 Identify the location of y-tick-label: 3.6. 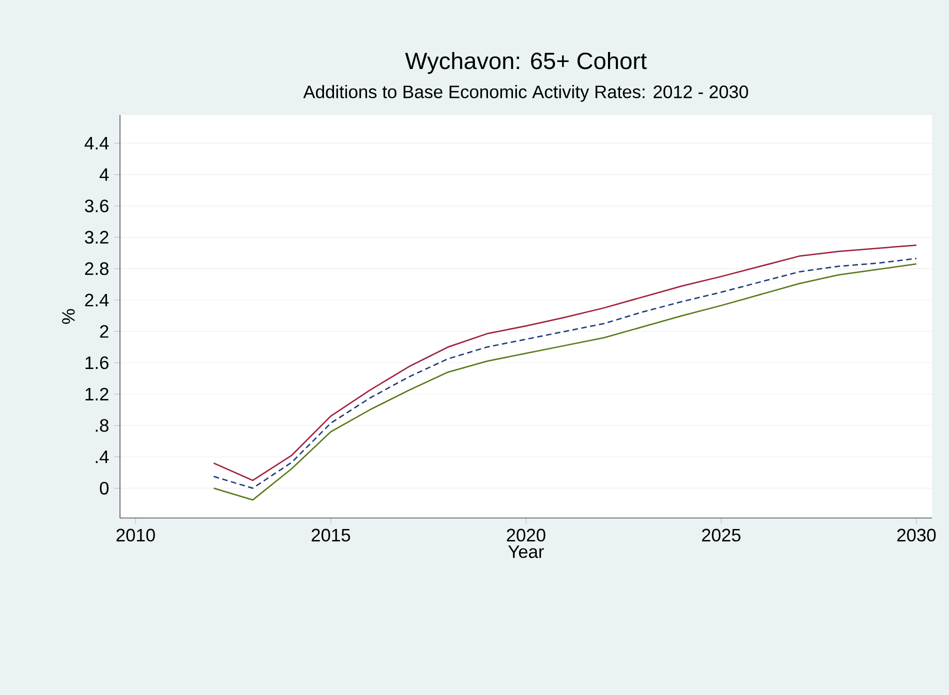
(96, 206).